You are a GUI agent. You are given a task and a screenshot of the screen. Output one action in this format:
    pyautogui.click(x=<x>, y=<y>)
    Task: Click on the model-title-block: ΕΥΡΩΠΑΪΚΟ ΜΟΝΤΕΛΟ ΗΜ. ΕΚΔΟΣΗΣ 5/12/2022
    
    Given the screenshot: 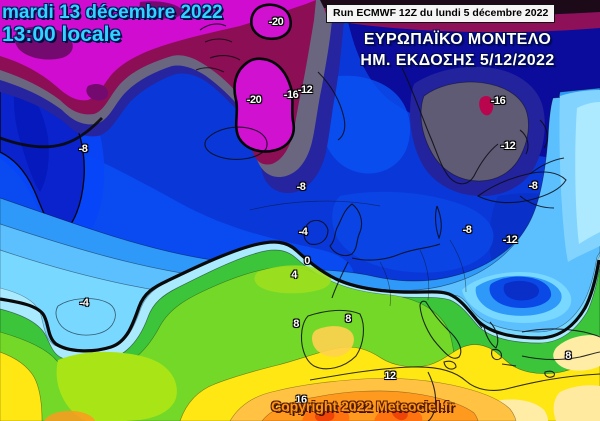 What is the action you would take?
    pyautogui.click(x=457, y=50)
    